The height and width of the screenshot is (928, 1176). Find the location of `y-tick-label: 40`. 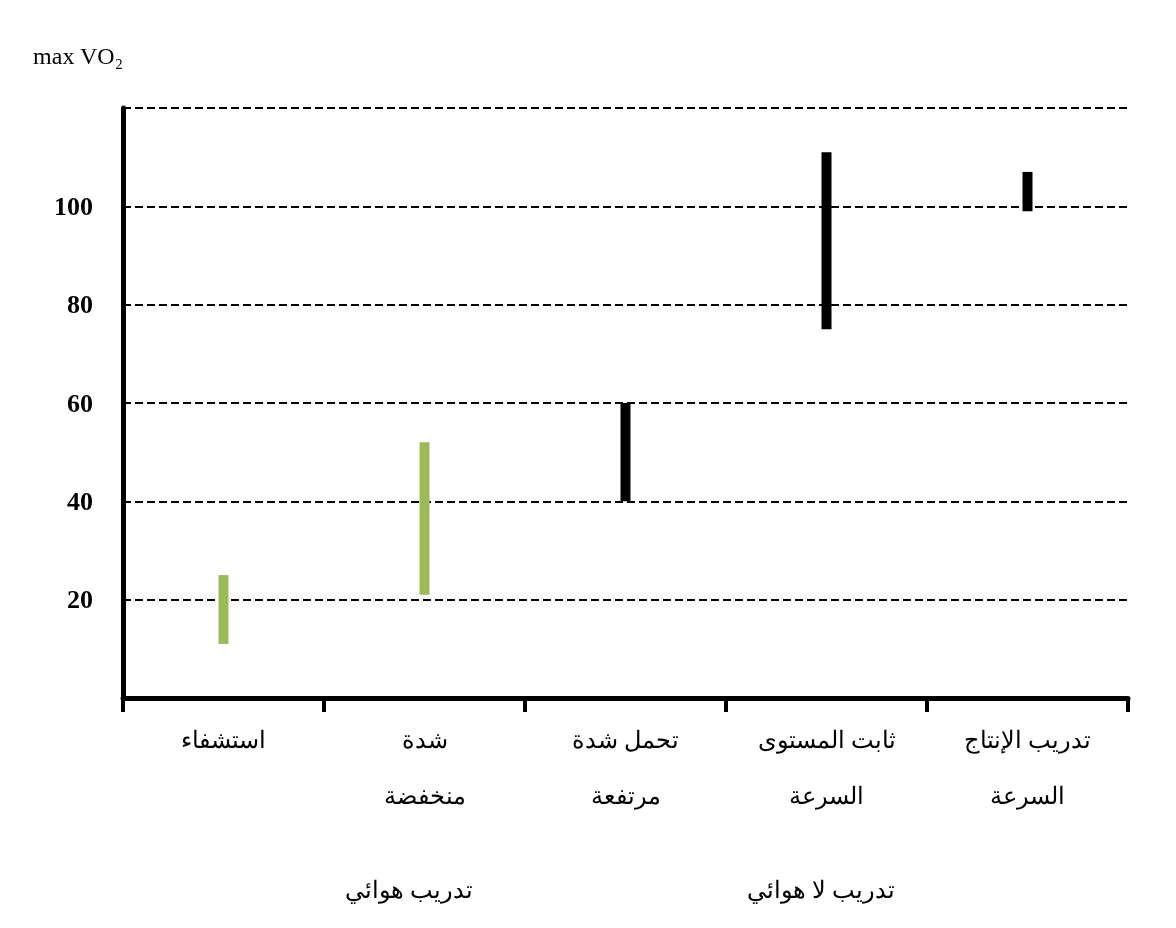

y-tick-label: 40 is located at coordinates (80, 501).